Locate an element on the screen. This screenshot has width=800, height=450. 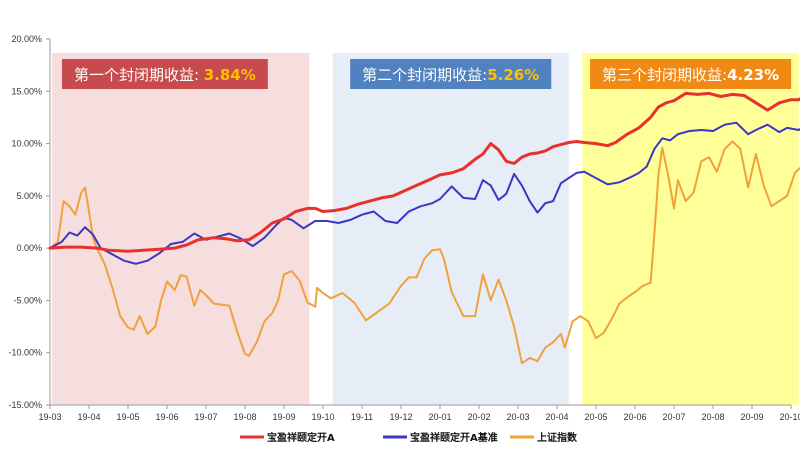
x-tick-label: 19-09 is located at coordinates (283, 417).